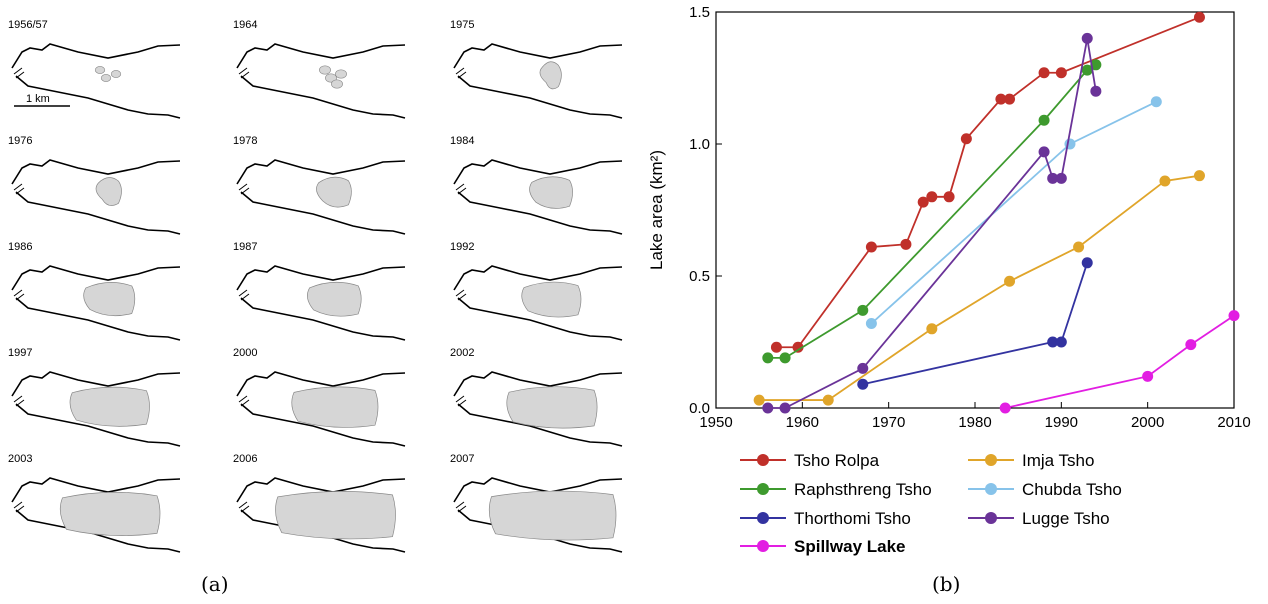 Image resolution: width=1268 pixels, height=604 pixels. I want to click on legend-entry: Raphsthreng Tsho, so click(836, 489).